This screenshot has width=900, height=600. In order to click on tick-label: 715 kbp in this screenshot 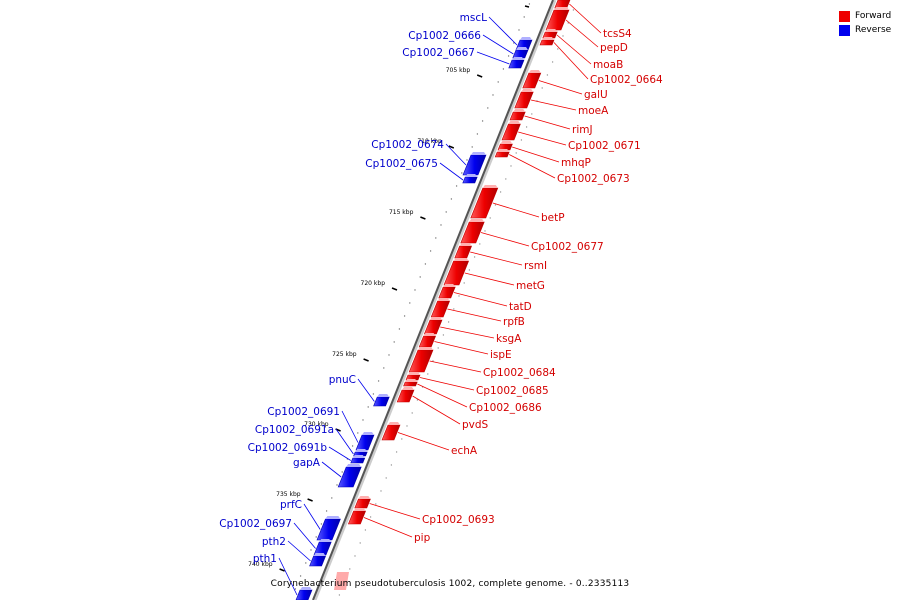, I will do `click(401, 212)`.